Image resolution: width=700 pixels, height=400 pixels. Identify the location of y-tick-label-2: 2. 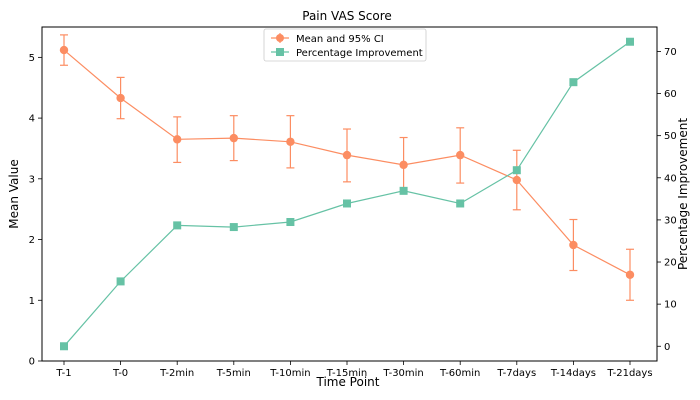
(32, 240).